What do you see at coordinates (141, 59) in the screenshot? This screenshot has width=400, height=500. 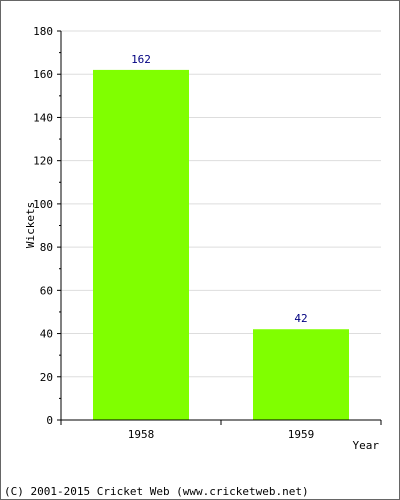 I see `data-label-1958: 162` at bounding box center [141, 59].